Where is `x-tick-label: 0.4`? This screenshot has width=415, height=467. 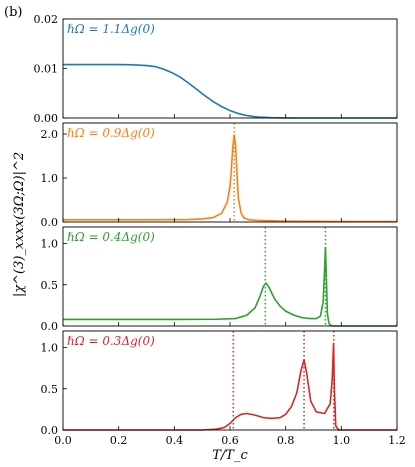 x-tick-label: 0.4 is located at coordinates (175, 440).